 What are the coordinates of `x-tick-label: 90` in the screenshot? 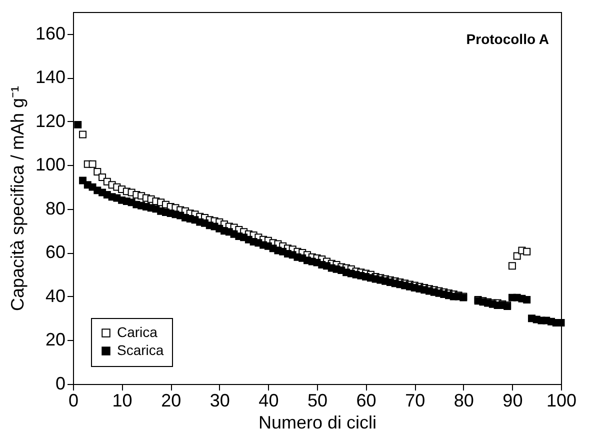 It's located at (512, 400).